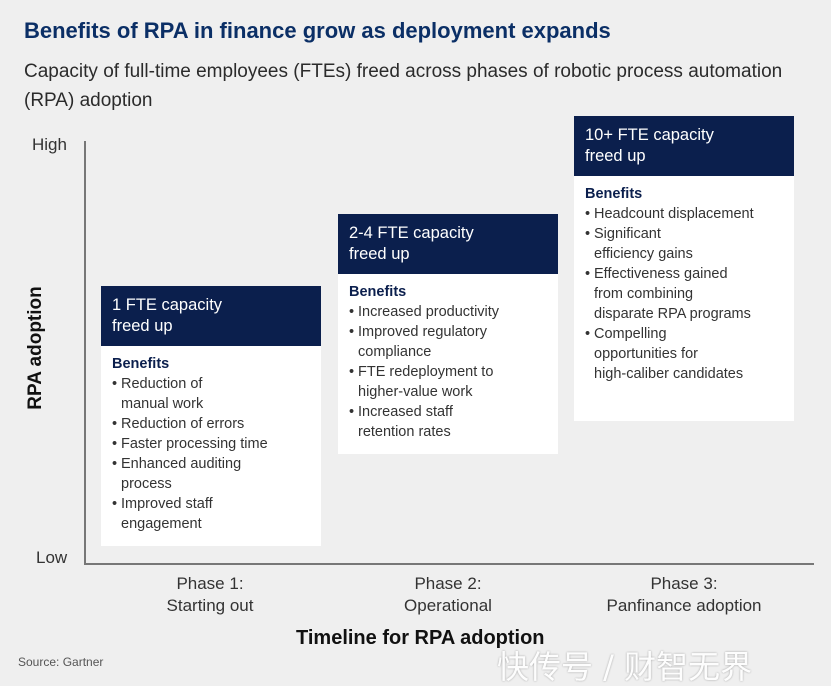 This screenshot has height=686, width=831. I want to click on source-note: Source: Gartner, so click(61, 662).